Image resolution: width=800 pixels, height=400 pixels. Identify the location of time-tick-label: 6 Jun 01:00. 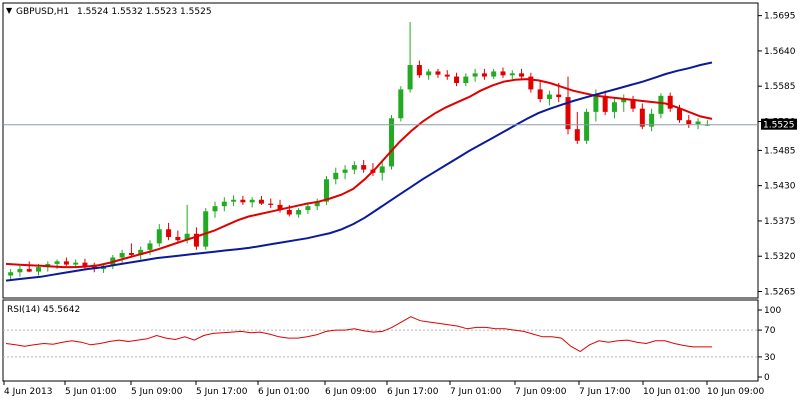
(284, 392).